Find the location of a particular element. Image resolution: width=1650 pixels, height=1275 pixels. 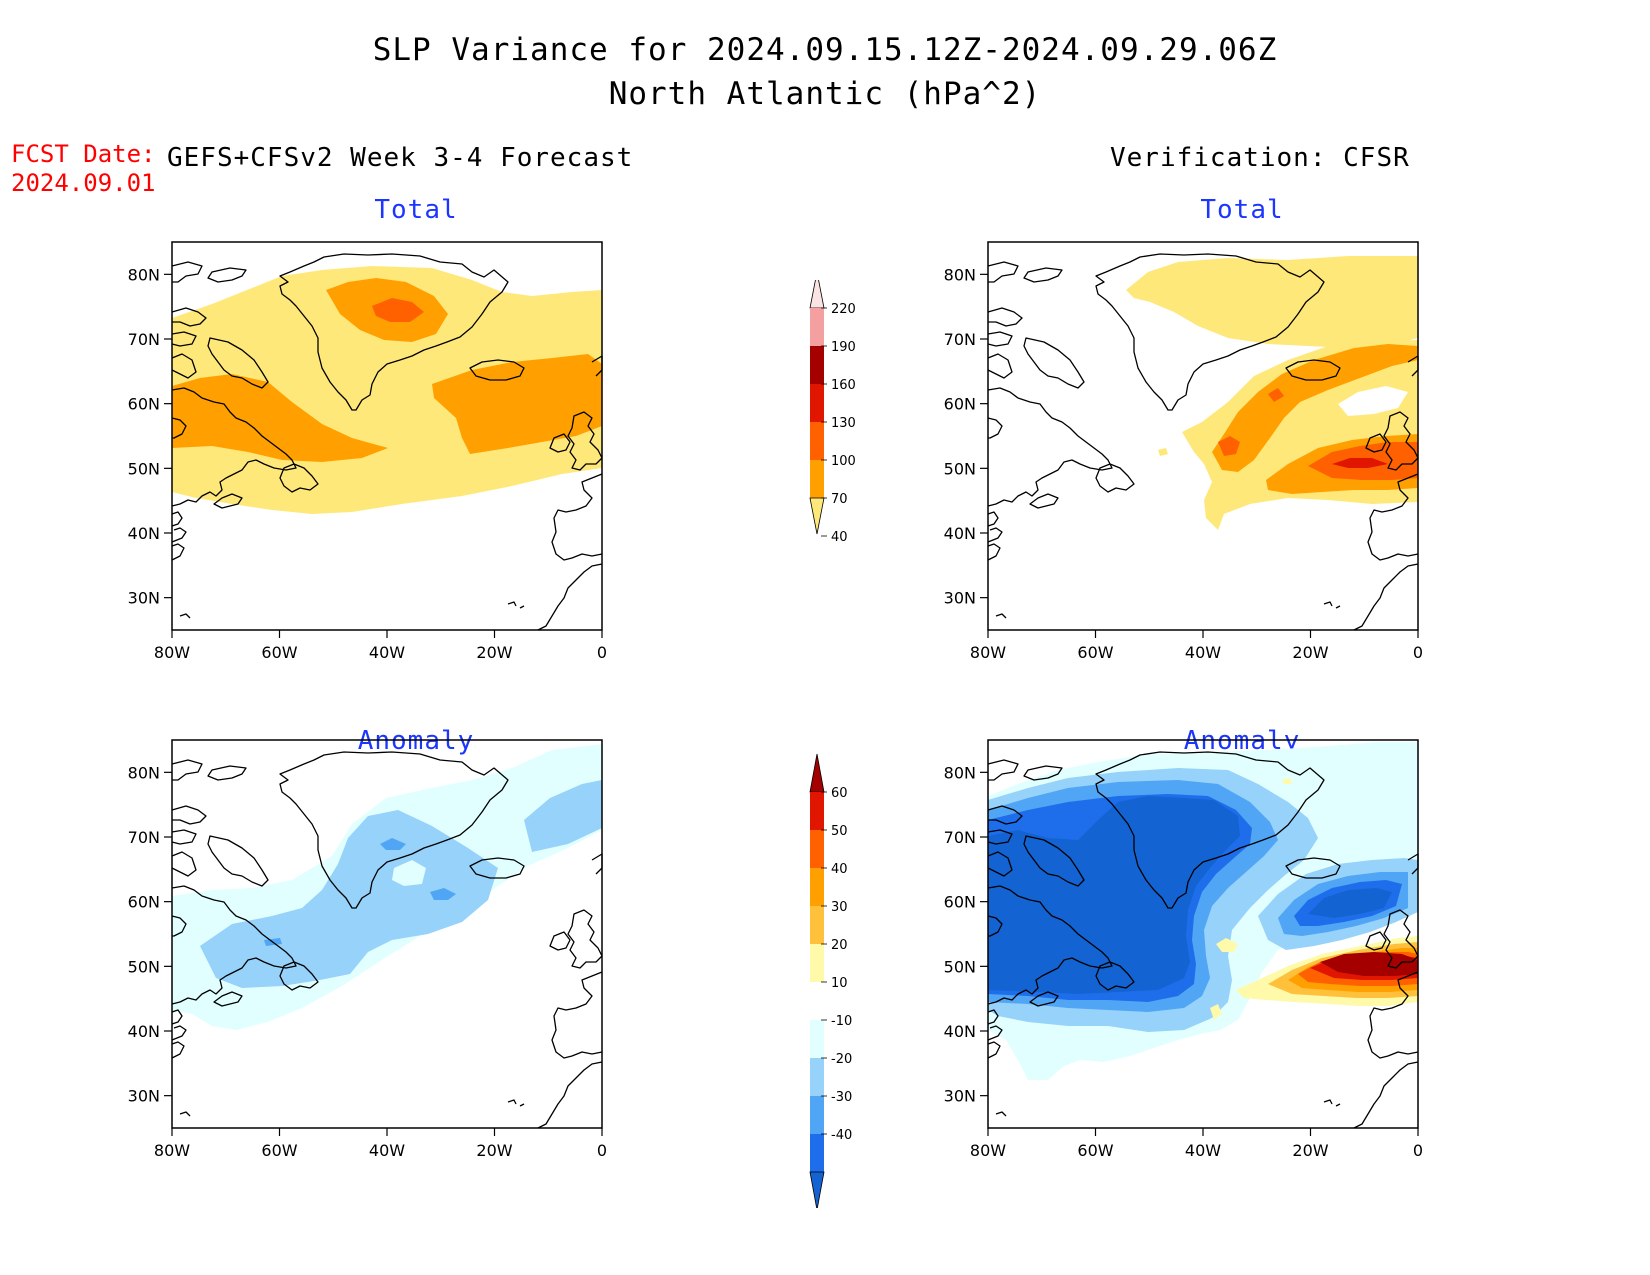

colorbar-label: 70 is located at coordinates (839, 499).